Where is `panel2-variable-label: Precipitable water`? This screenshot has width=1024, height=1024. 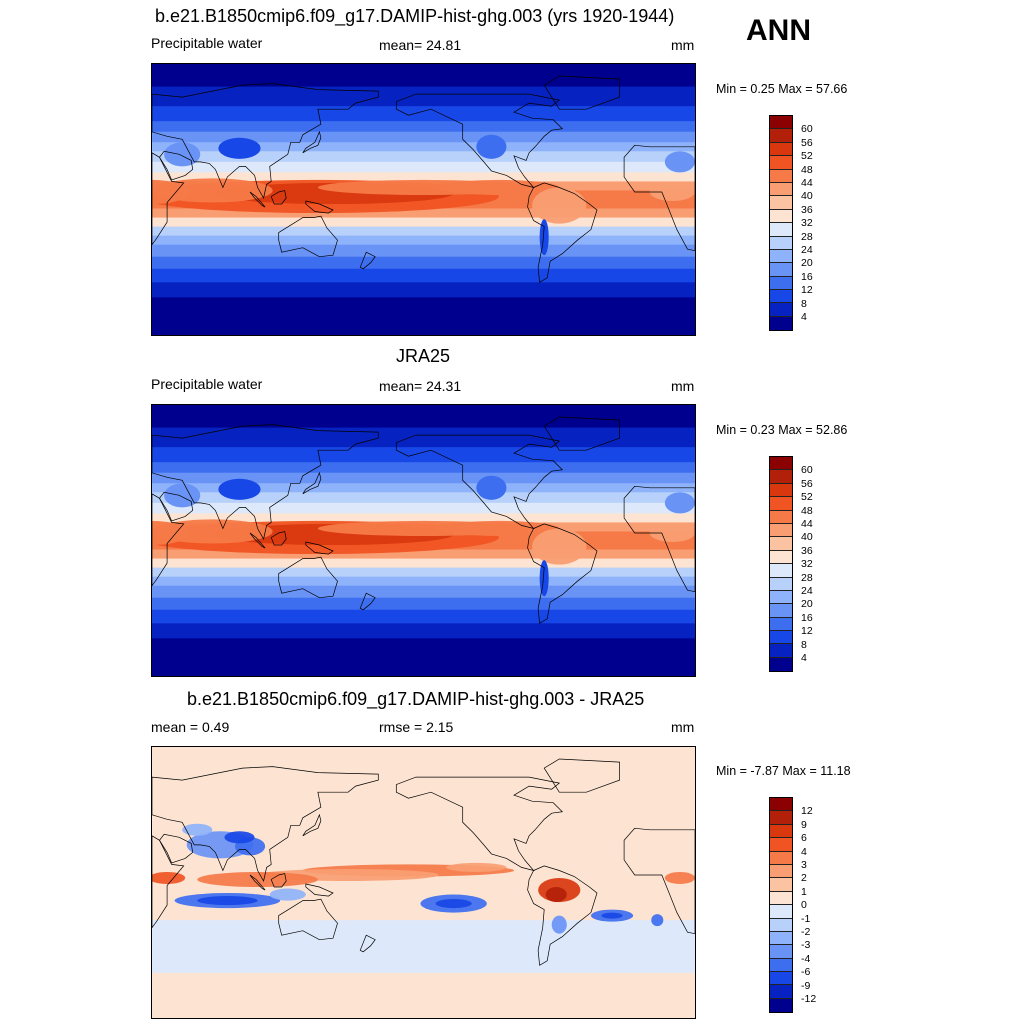
panel2-variable-label: Precipitable water is located at coordinates (207, 384).